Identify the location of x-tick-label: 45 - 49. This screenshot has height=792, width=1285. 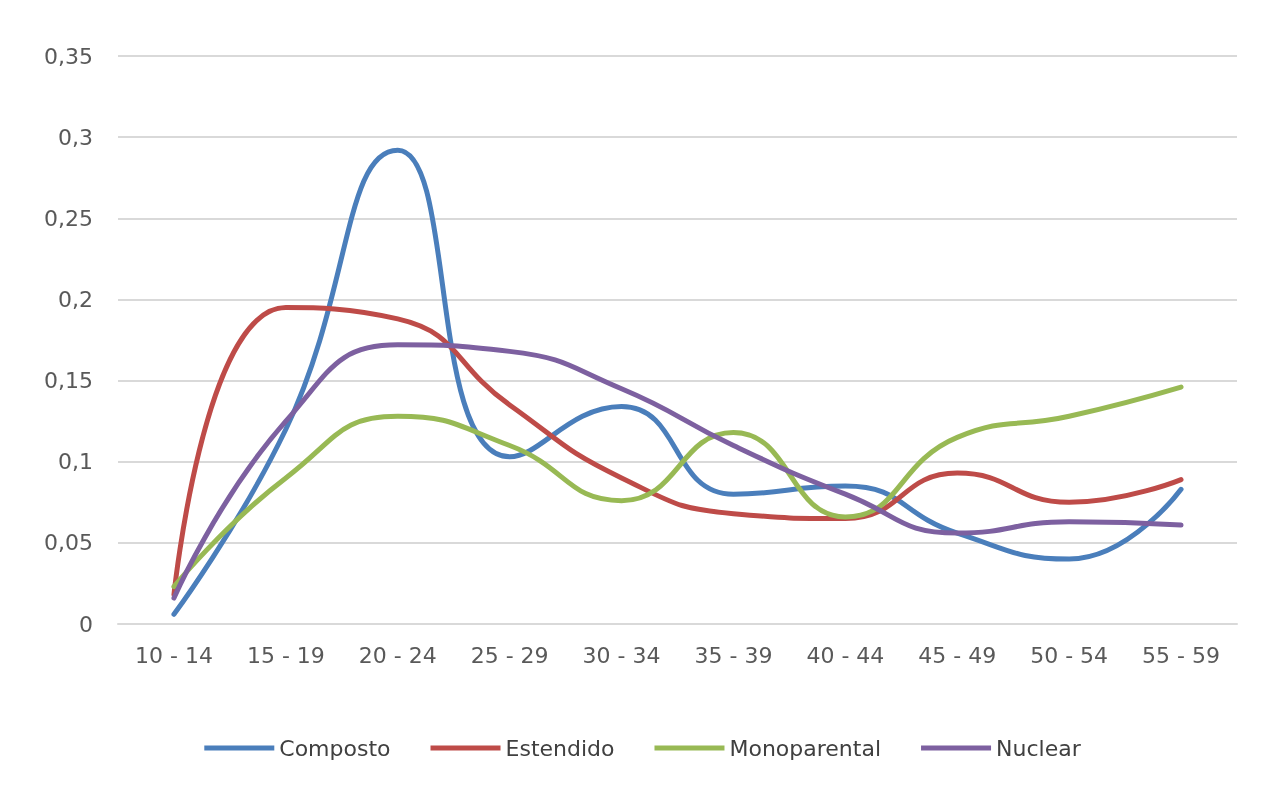
(957, 655).